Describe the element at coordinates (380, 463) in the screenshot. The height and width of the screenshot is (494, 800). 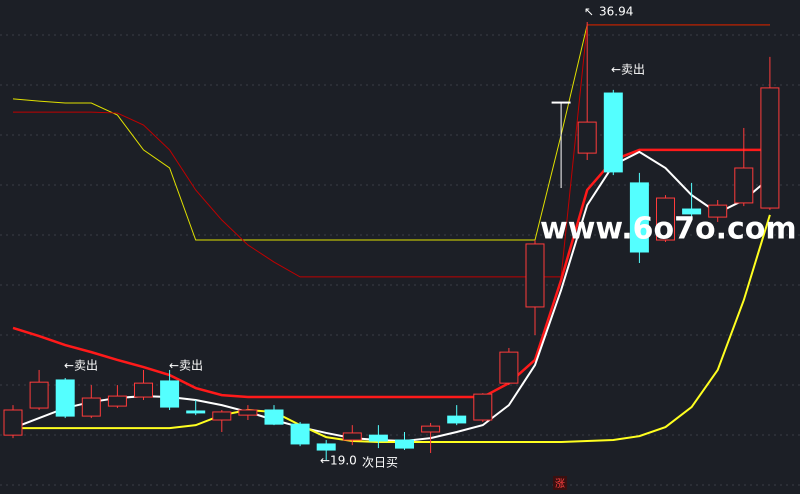
I see `buy-annotation: 次日买` at that location.